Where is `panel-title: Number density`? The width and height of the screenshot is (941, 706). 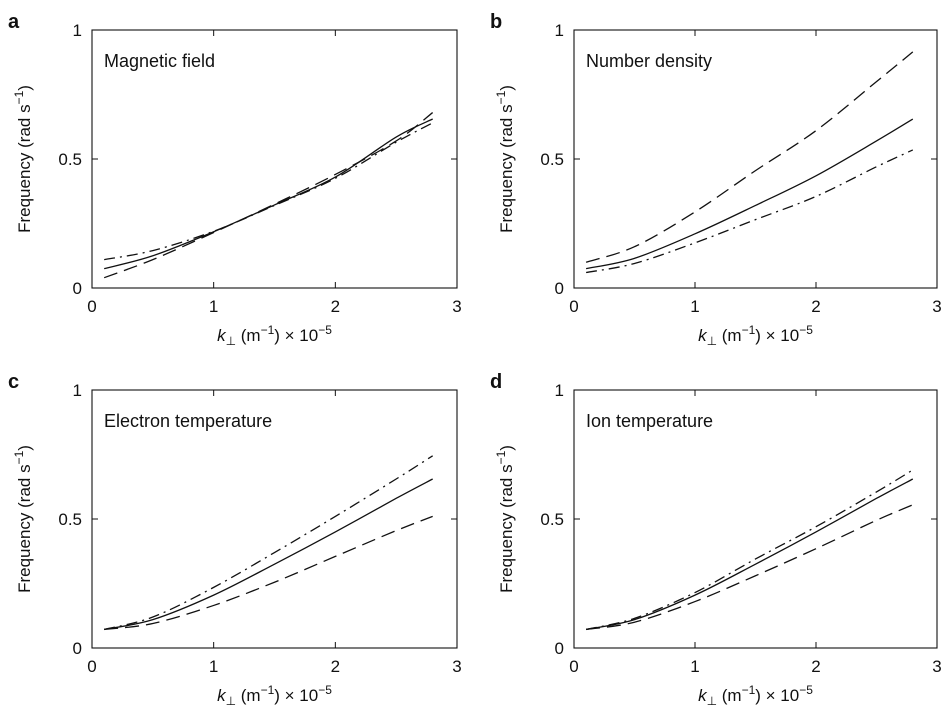 panel-title: Number density is located at coordinates (649, 61).